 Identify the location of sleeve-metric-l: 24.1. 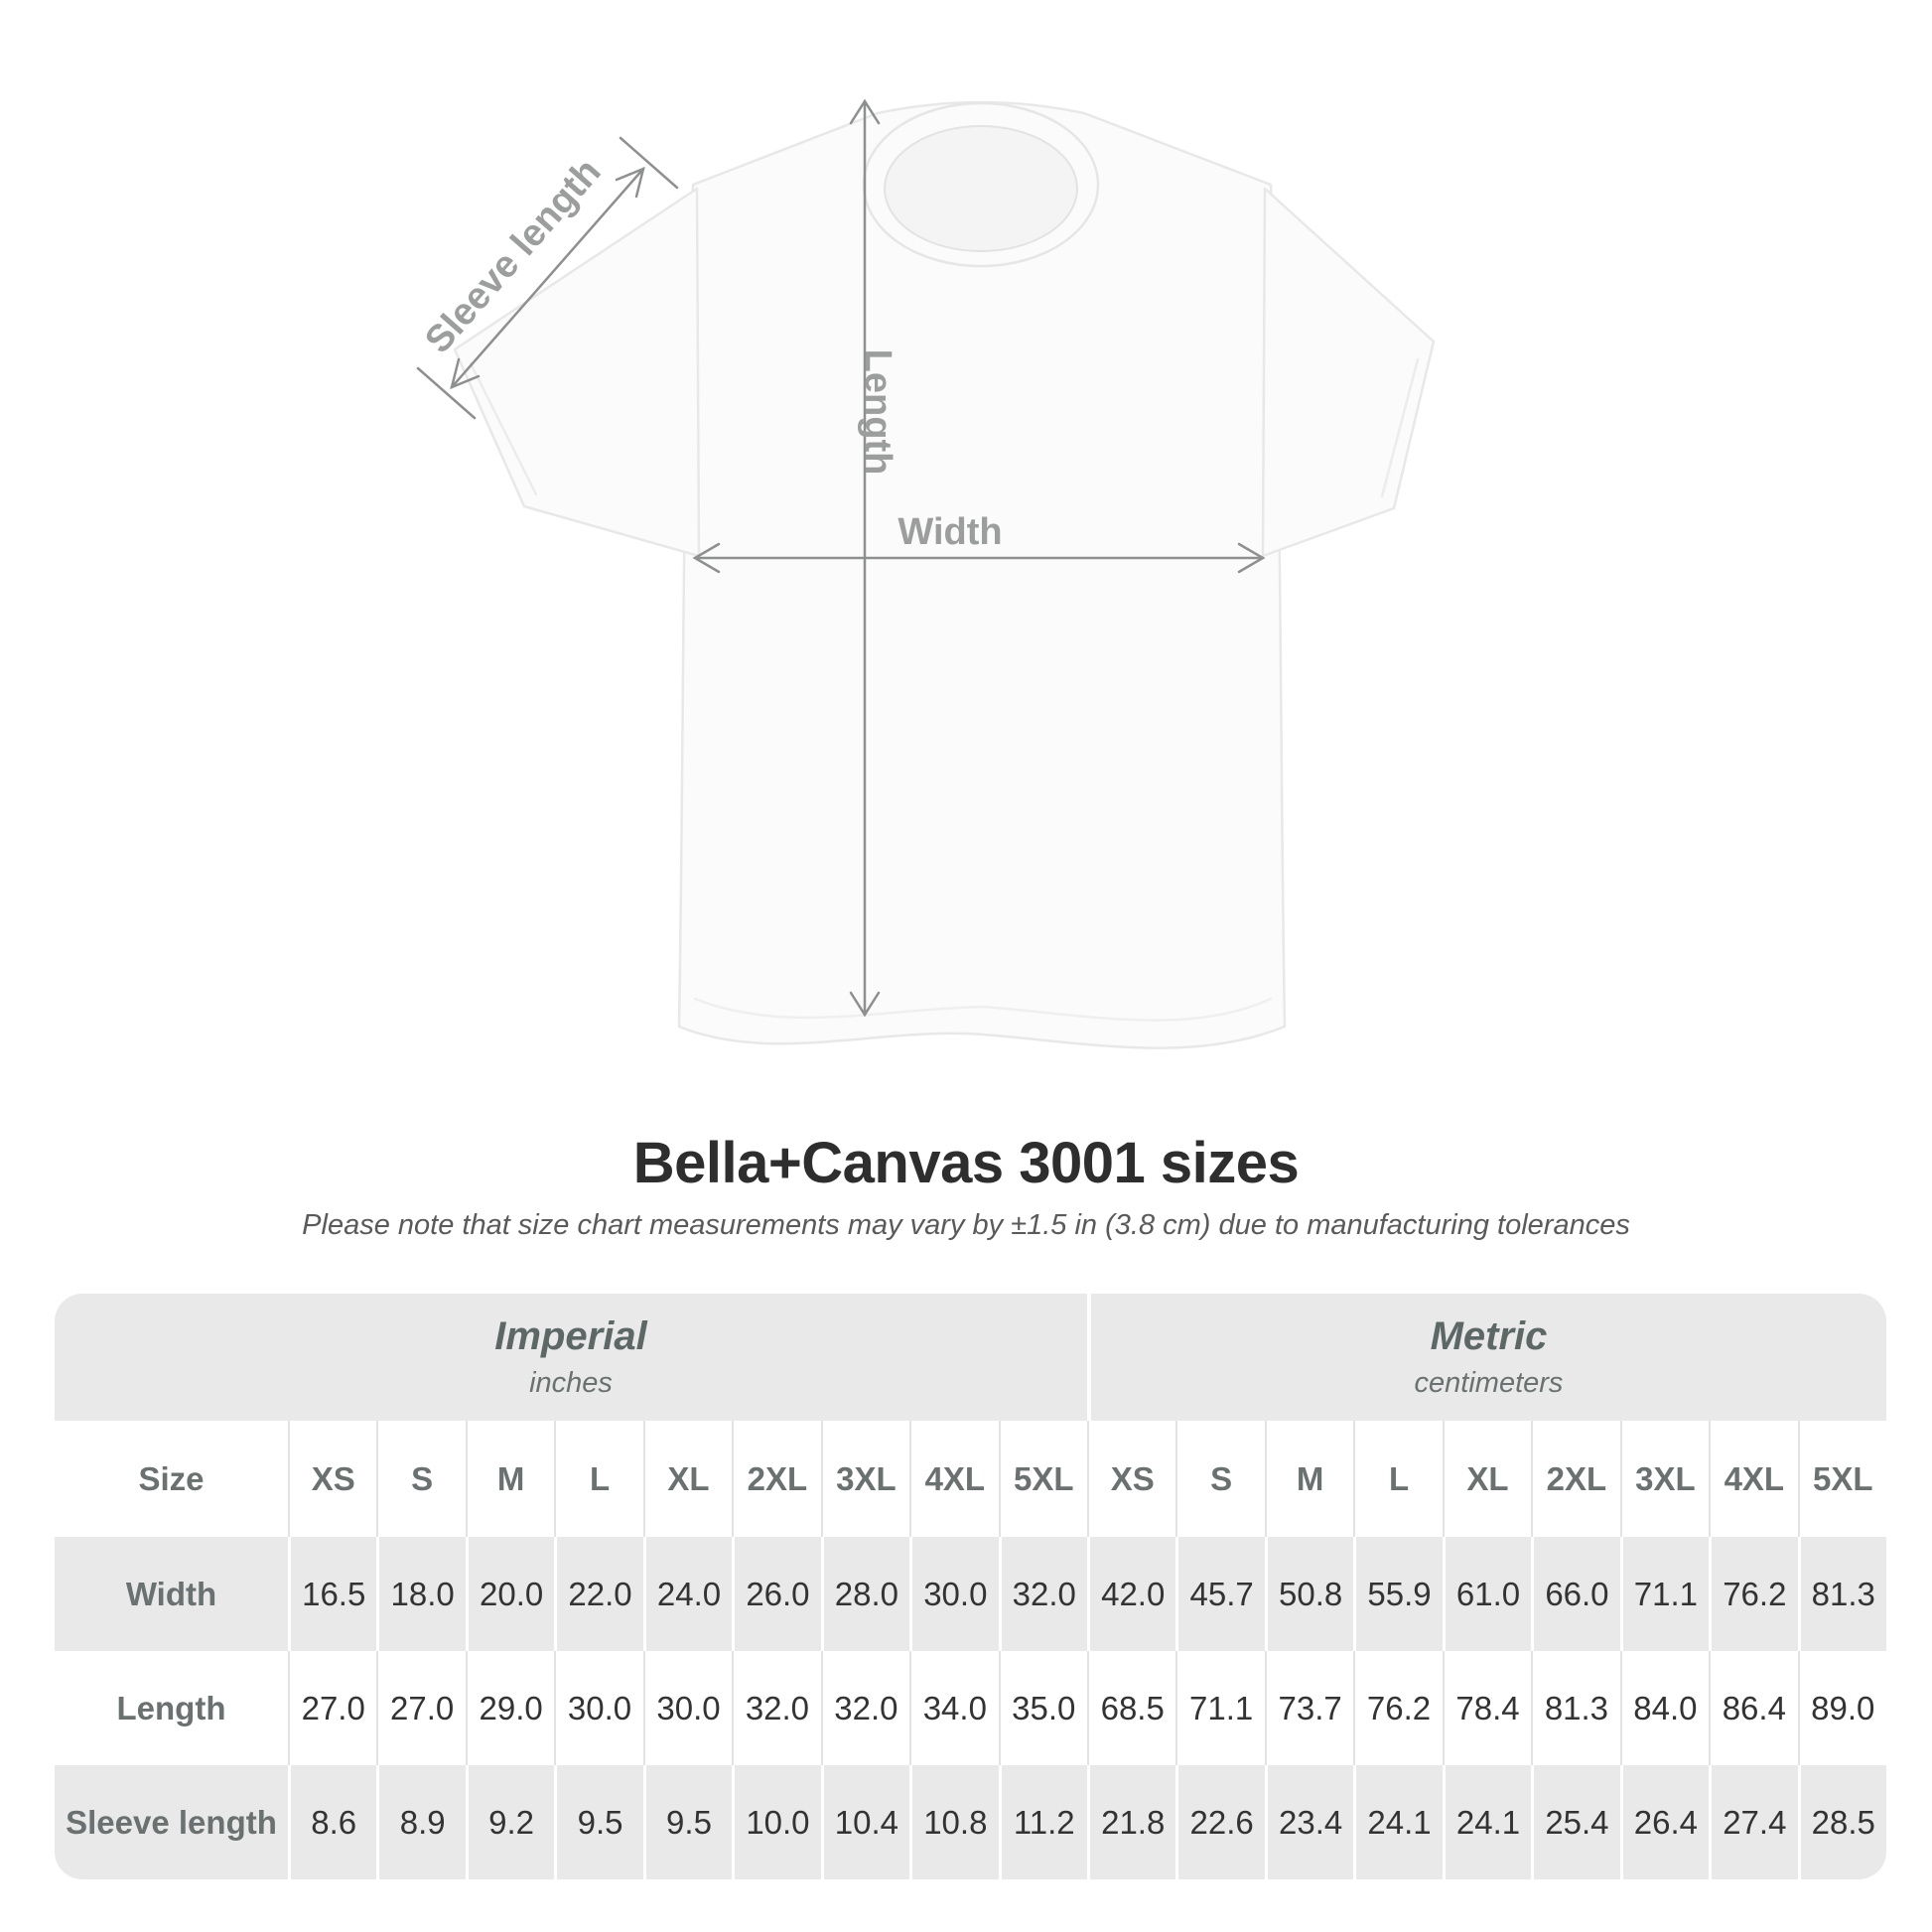
(1398, 1822).